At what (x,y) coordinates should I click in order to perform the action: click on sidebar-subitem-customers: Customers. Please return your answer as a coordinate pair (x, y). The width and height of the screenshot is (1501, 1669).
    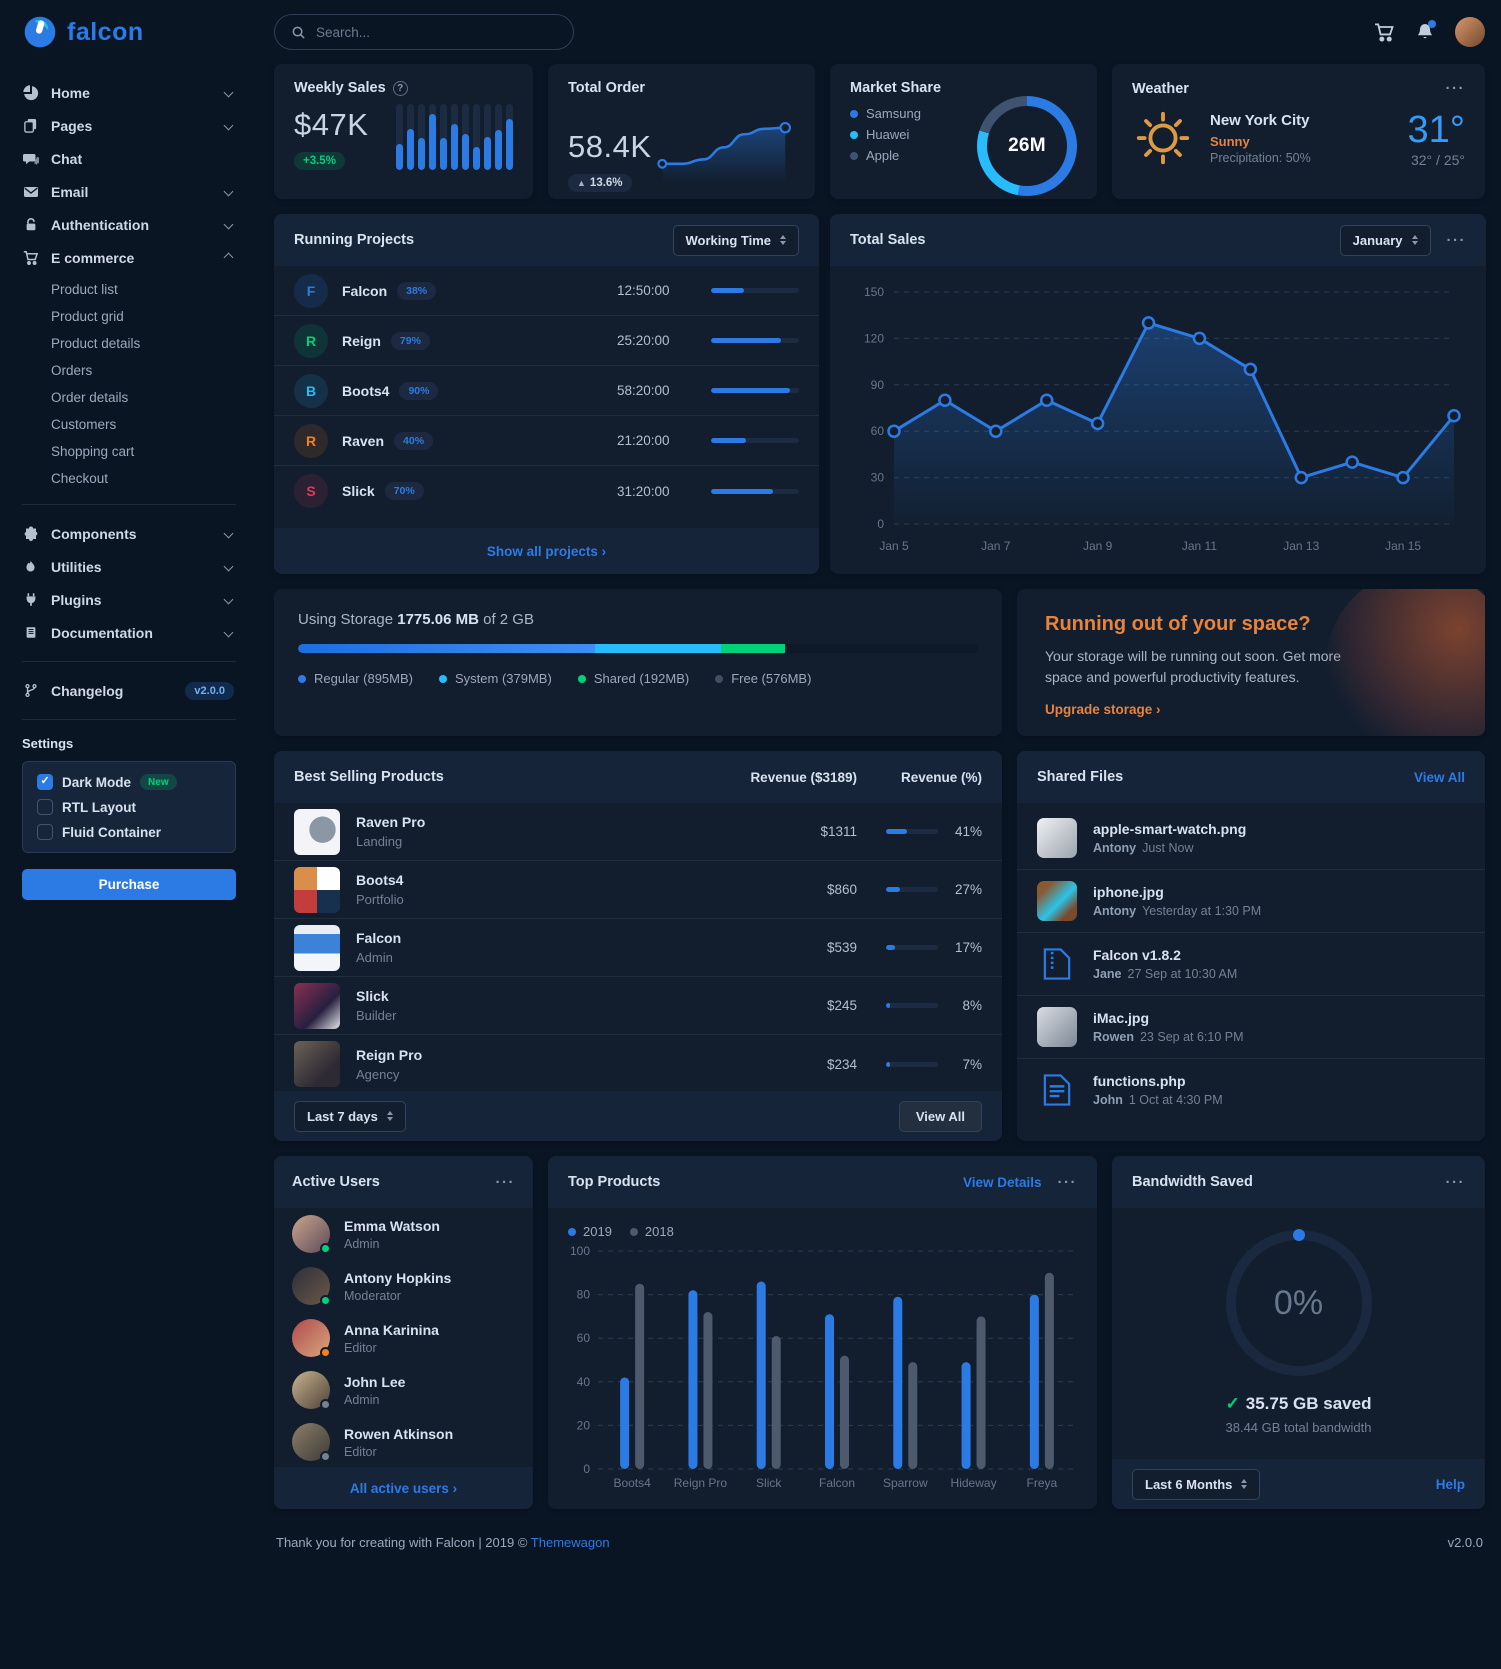
    Looking at the image, I should click on (84, 424).